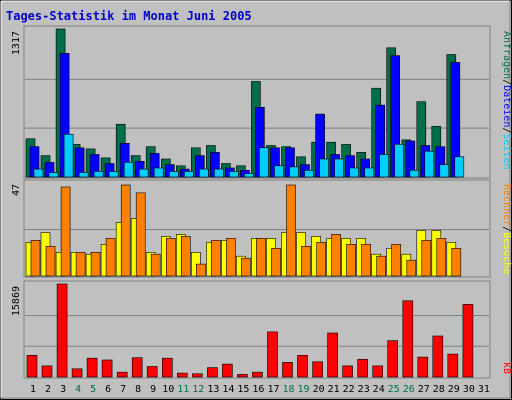  I want to click on chart-title: Tages-Statistik im Monat Juni 2005, so click(129, 16).